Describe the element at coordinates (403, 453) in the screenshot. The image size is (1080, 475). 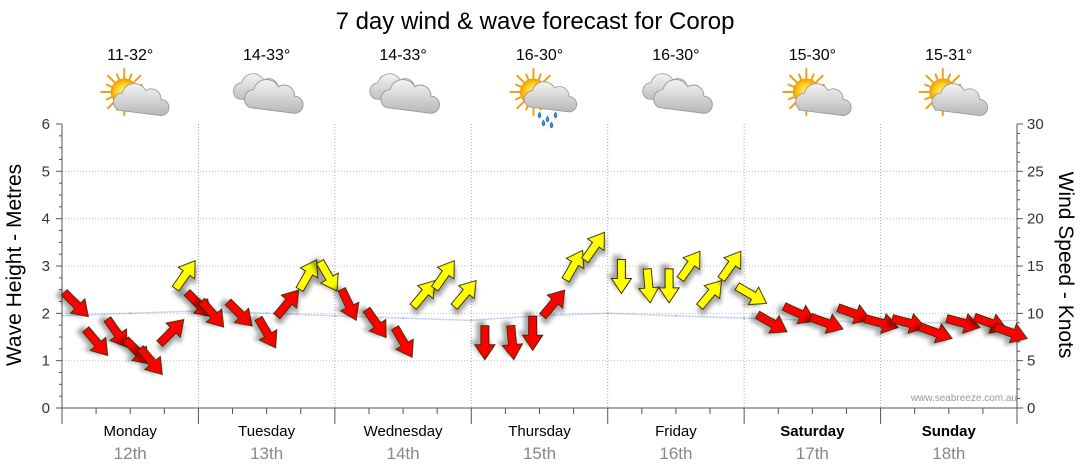
I see `date-label: 14th` at that location.